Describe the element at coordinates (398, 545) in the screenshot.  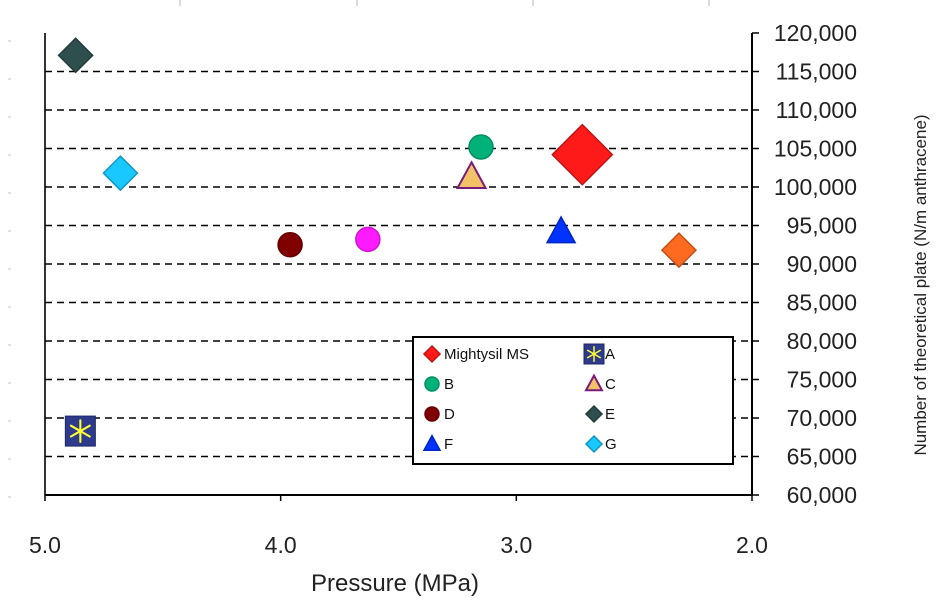
I see `x-tick-labels: 5.0 4.0 3.0 2.0` at that location.